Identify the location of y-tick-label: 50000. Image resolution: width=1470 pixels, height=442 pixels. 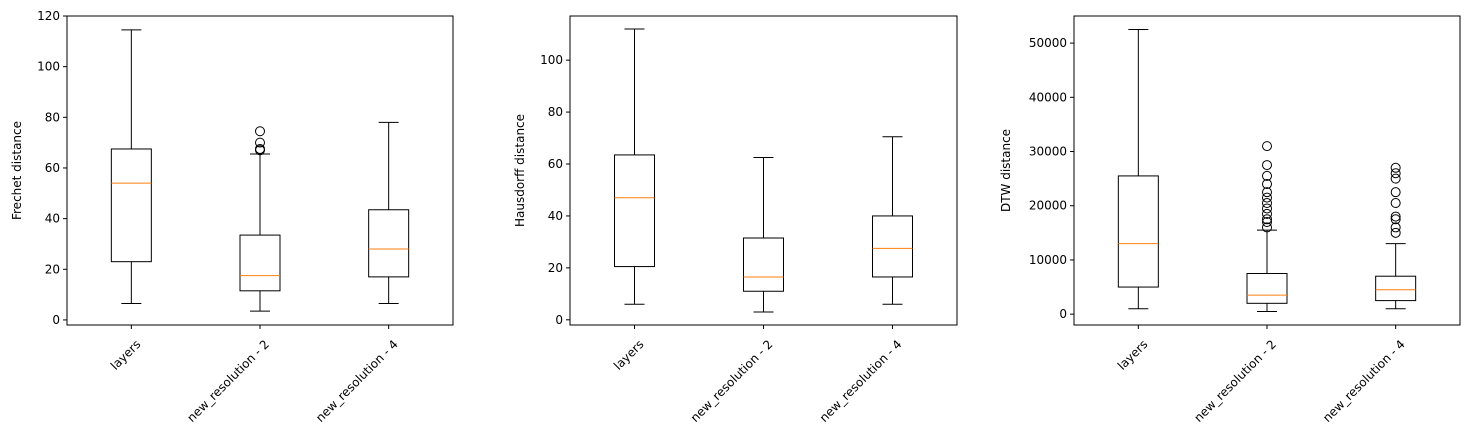
(1048, 43).